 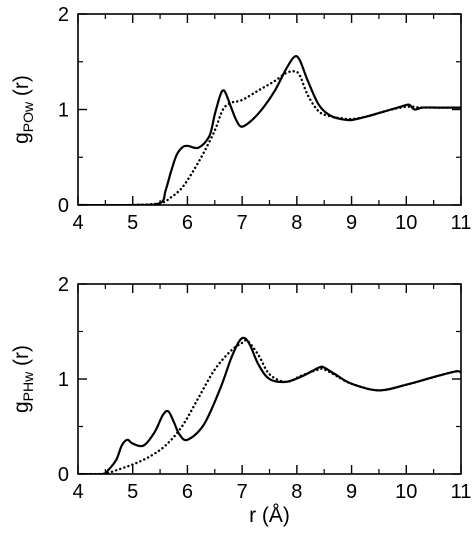 I want to click on y-axis-label-subscript: PHw, so click(x=28, y=386).